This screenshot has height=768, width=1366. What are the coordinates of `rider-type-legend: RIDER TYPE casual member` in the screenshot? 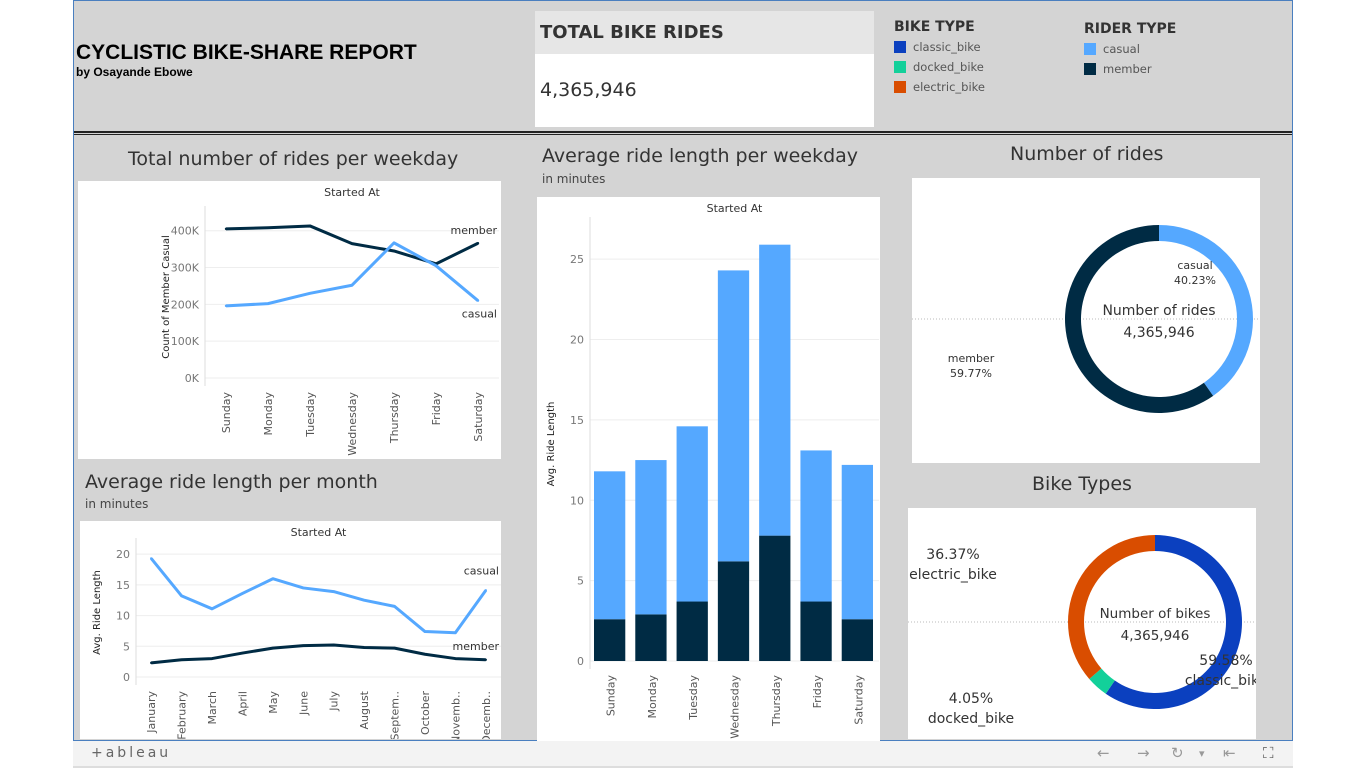 It's located at (1130, 50).